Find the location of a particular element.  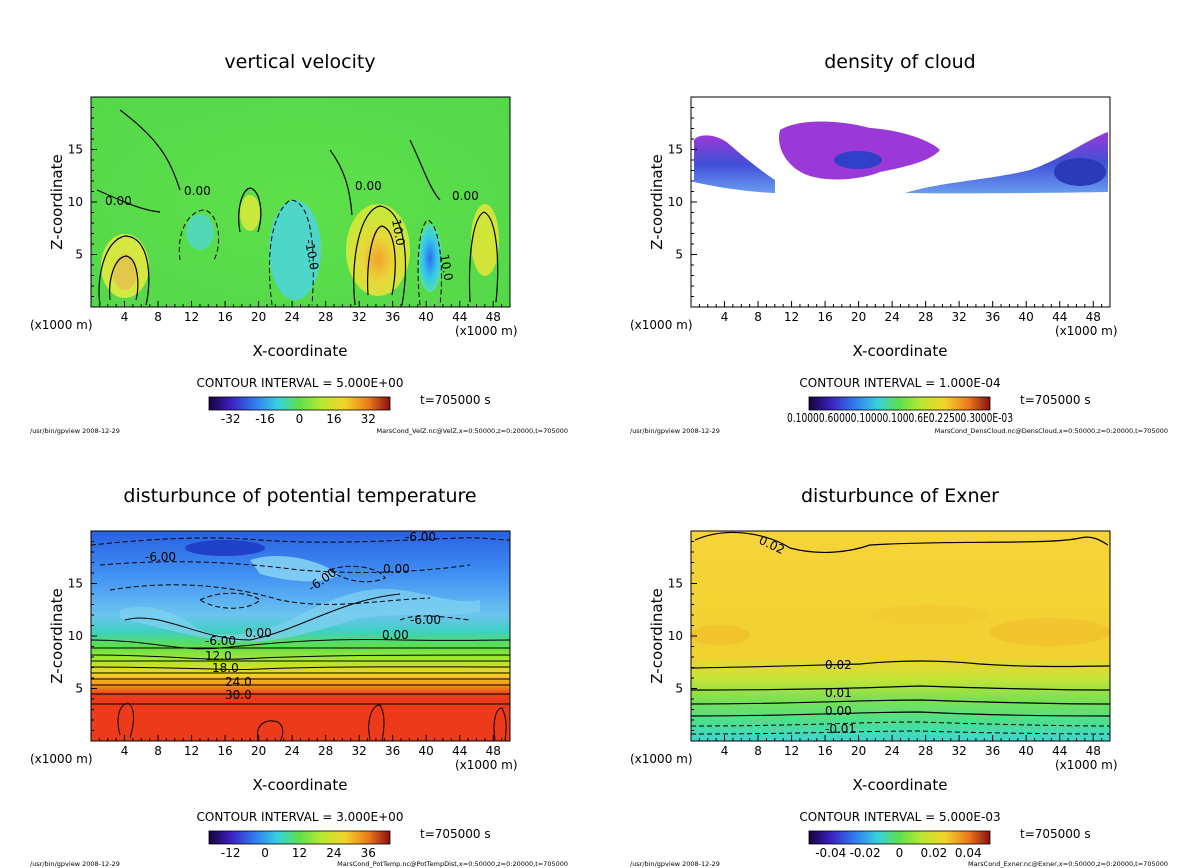

colorbar-tick-label: -0.04 is located at coordinates (830, 853).